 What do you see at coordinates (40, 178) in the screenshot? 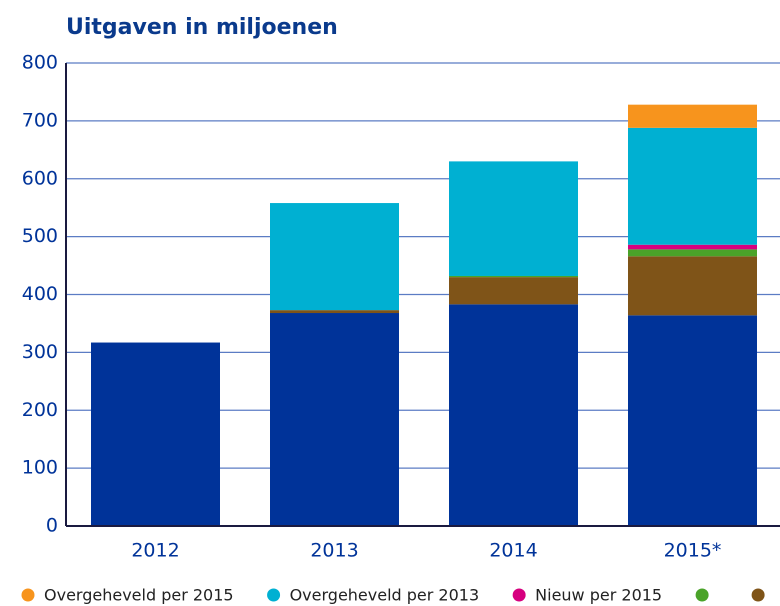
I see `y-tick-label: 600` at bounding box center [40, 178].